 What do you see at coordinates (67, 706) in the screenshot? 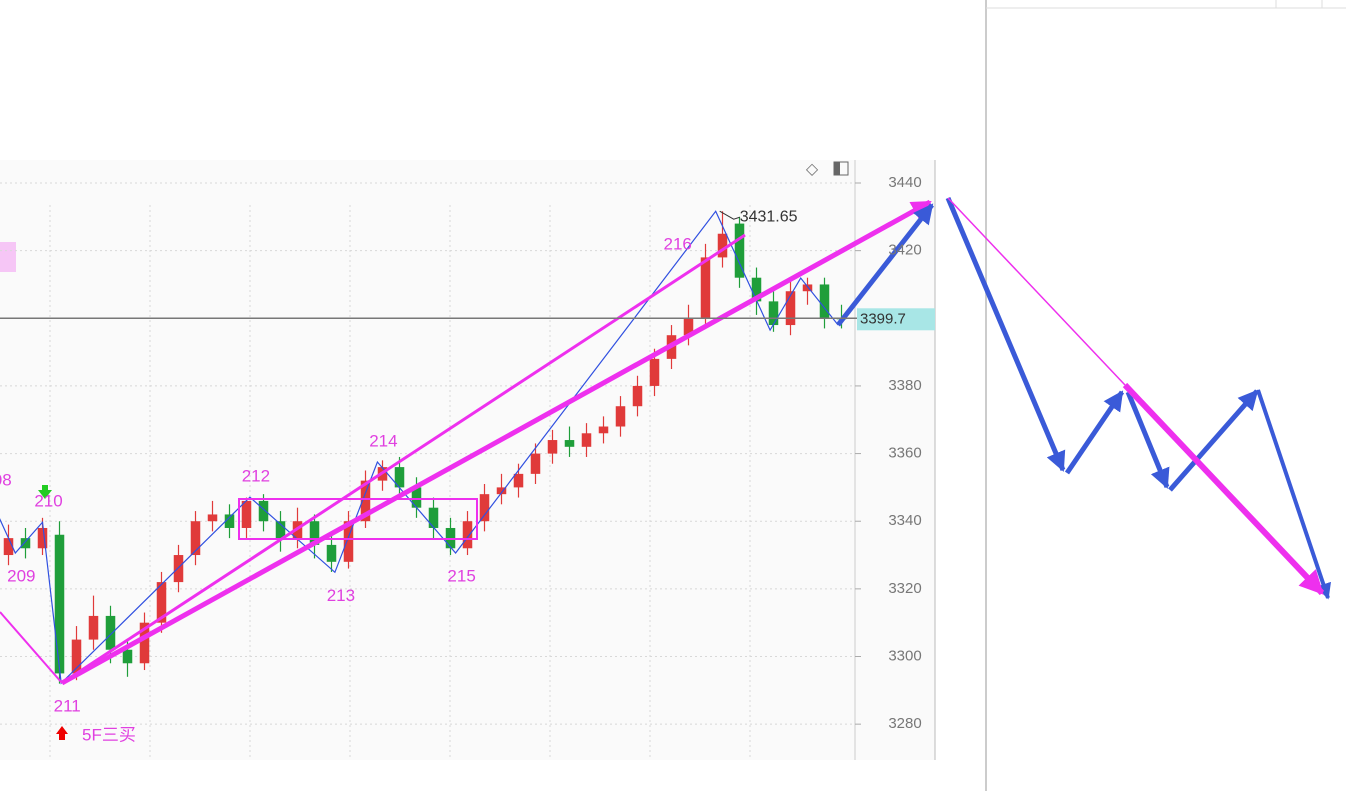
I see `pivot-label: 211` at bounding box center [67, 706].